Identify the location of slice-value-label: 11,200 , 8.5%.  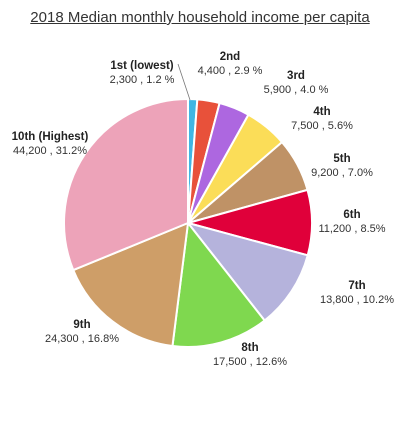
(351, 229).